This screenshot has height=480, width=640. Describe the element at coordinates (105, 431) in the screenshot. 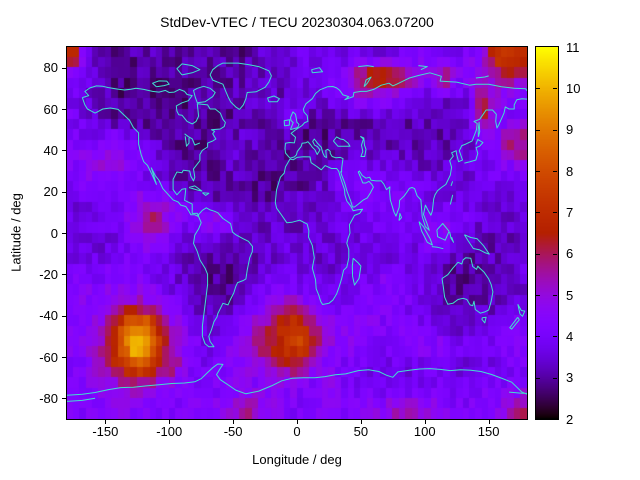

I see `x-tick-label: -150` at that location.